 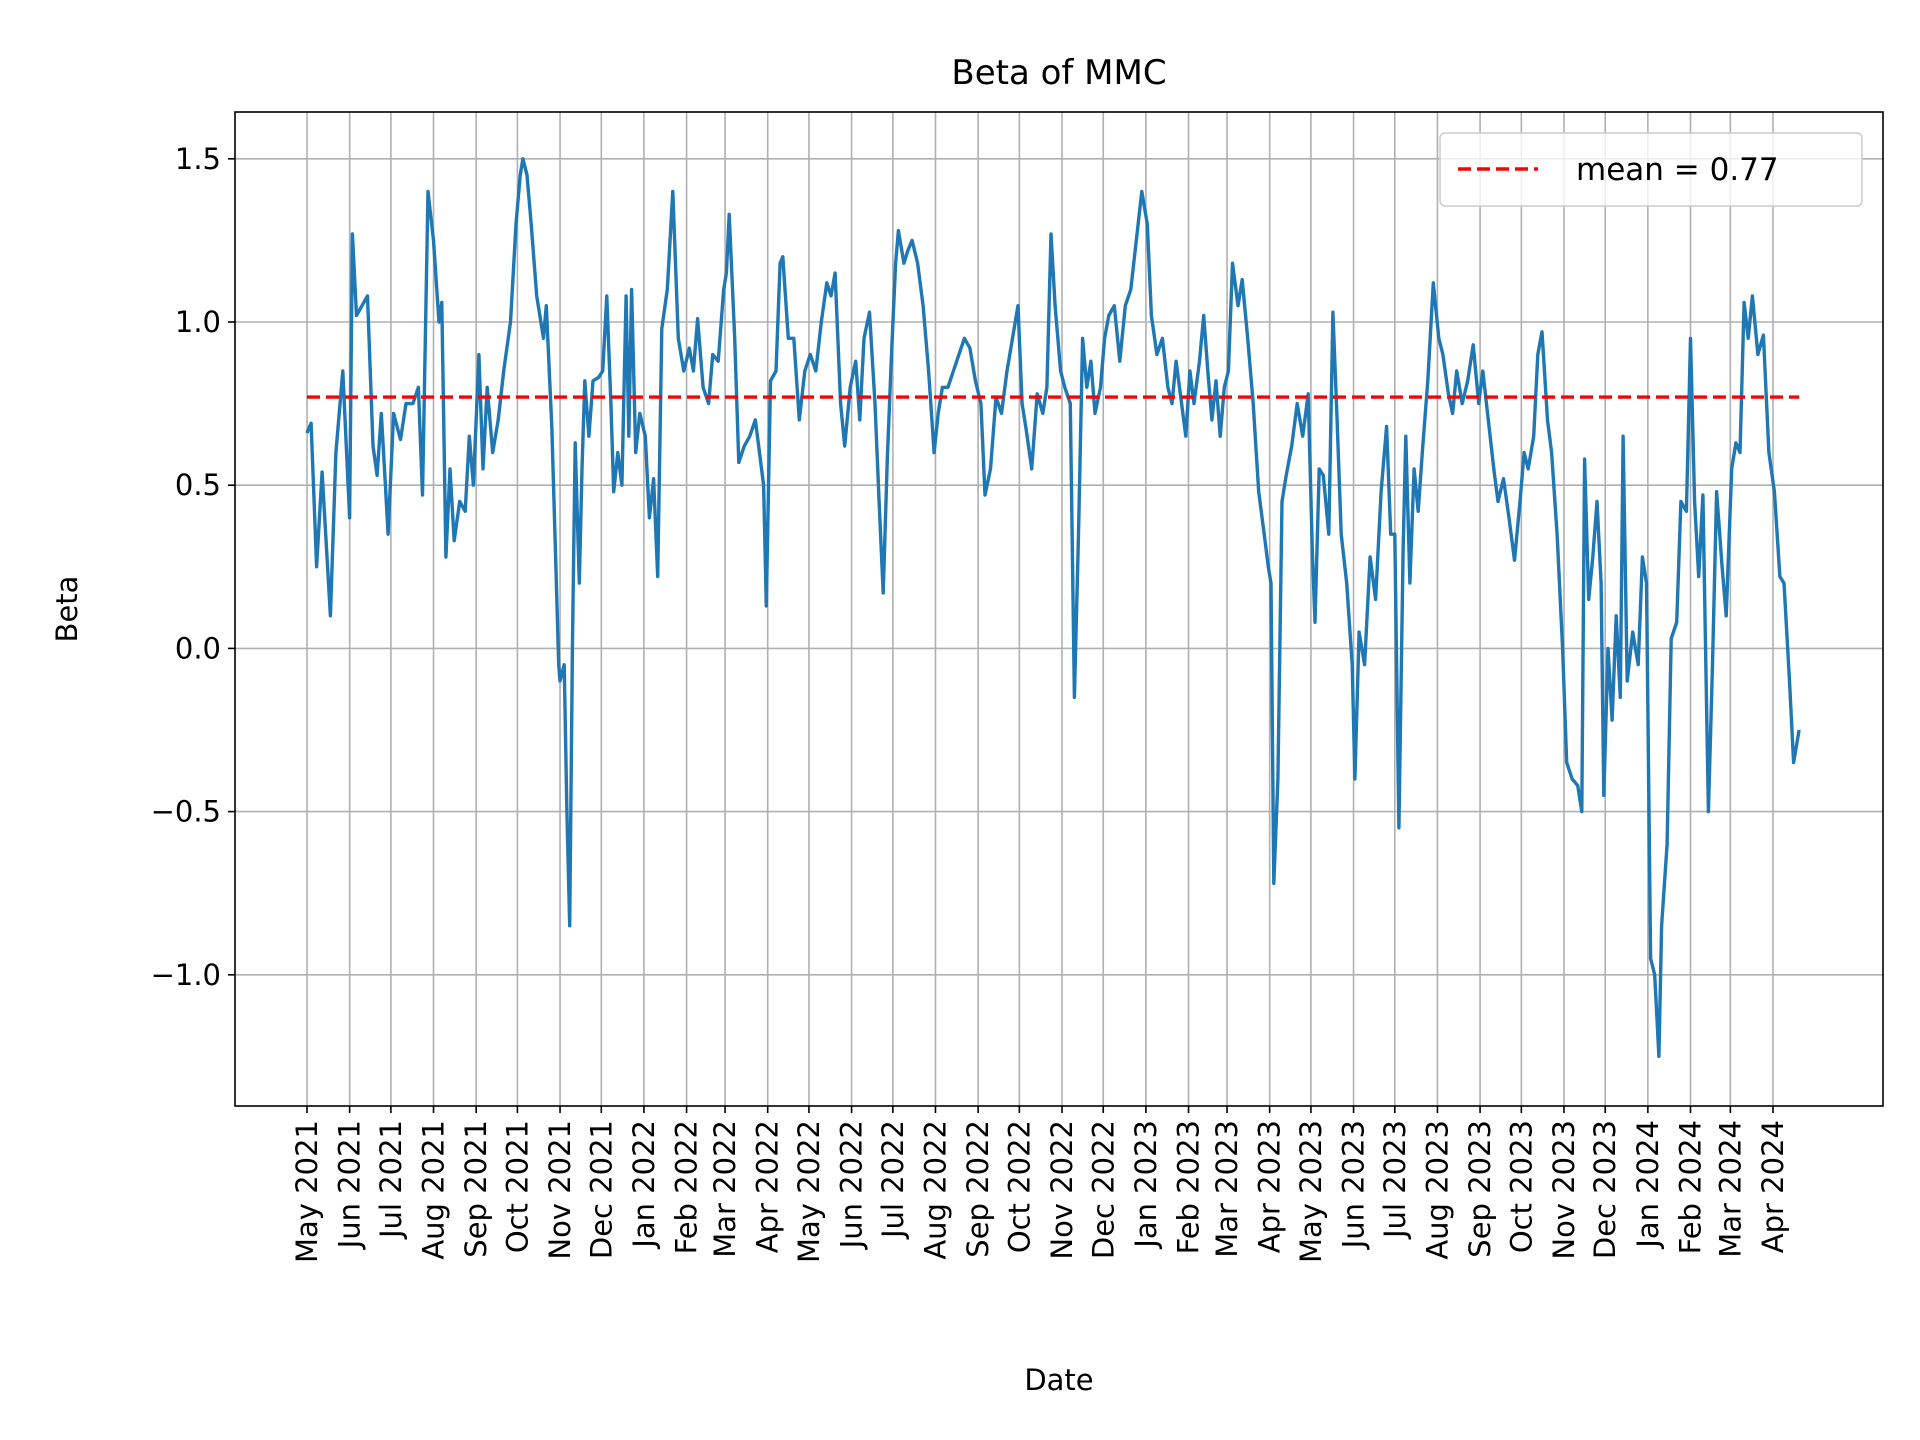 I want to click on x-tick-label: Jul 2023, so click(x=1395, y=1180).